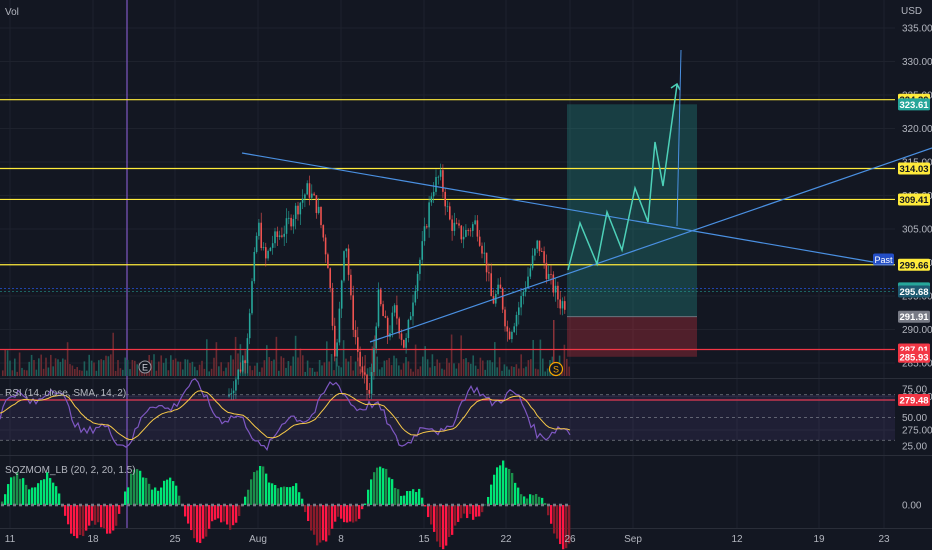 The image size is (932, 550). I want to click on svg-text: 299.66, so click(913, 265).